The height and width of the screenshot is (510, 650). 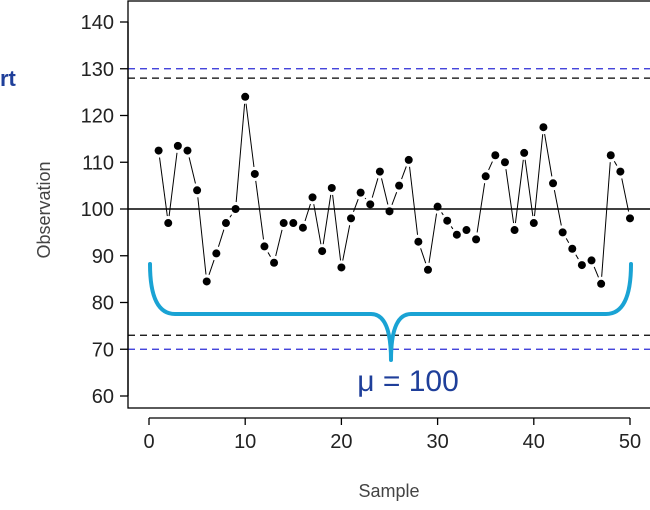 What do you see at coordinates (534, 442) in the screenshot?
I see `x-tick-label: 40` at bounding box center [534, 442].